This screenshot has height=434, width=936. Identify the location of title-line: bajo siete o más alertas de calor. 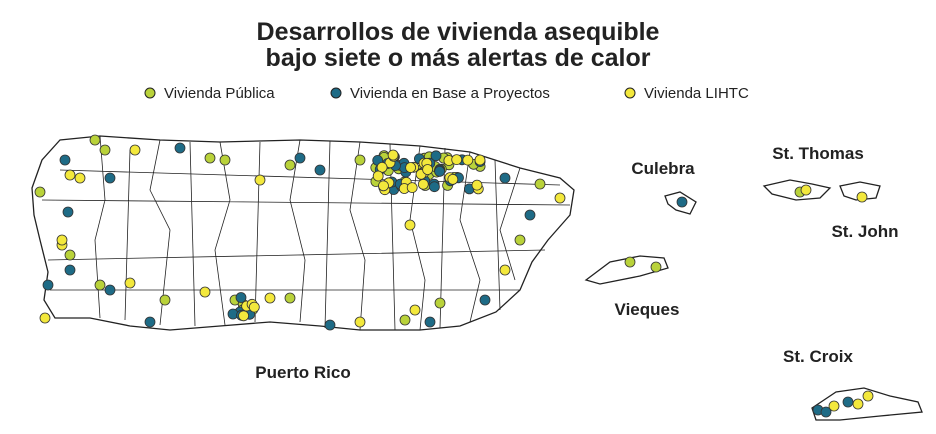
(458, 58).